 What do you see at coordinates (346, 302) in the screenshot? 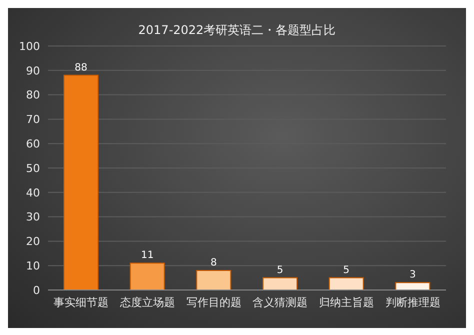
I see `x-tick-label: 归纳主旨题` at bounding box center [346, 302].